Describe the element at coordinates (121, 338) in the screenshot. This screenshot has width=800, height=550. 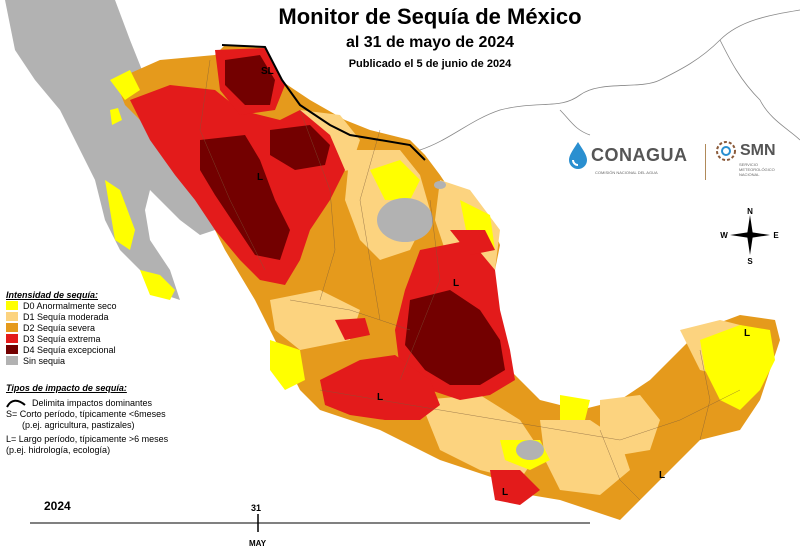
I see `legend-item: D3 Sequía extrema` at that location.